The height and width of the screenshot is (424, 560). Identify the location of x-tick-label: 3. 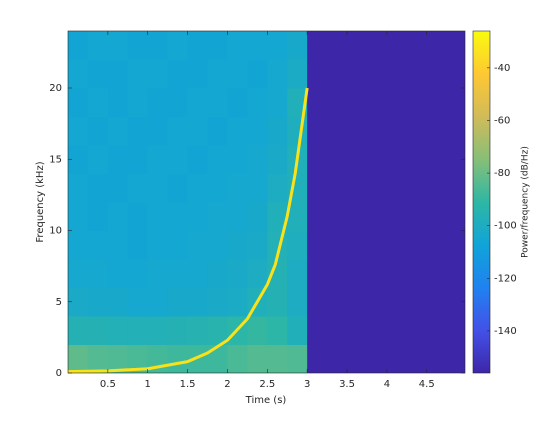
(307, 384).